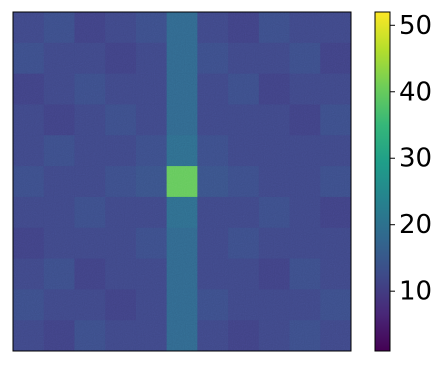  What do you see at coordinates (415, 26) in the screenshot?
I see `colorbar-tick-label: 50` at bounding box center [415, 26].